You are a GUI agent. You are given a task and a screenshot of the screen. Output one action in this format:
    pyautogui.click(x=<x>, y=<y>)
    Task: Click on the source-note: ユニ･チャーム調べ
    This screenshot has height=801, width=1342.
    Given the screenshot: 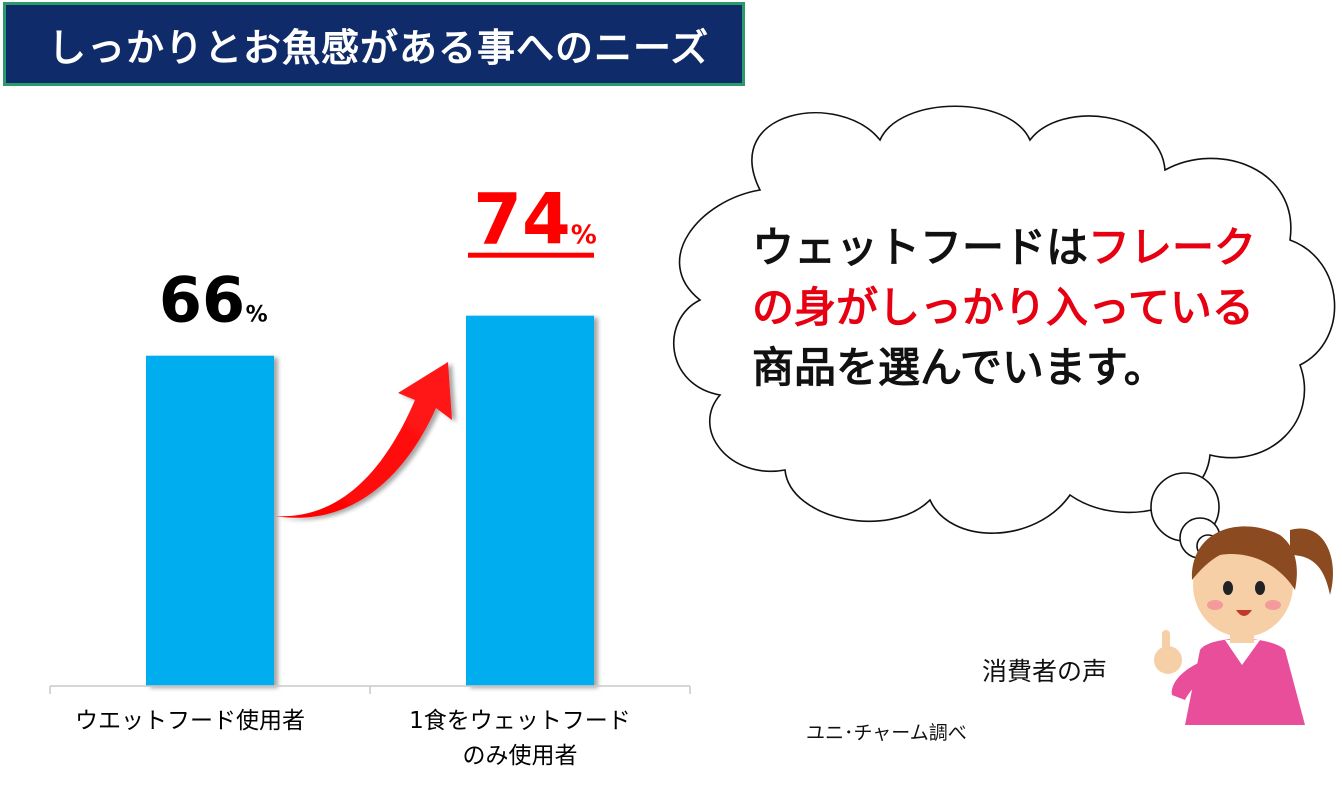 What is the action you would take?
    pyautogui.click(x=886, y=733)
    